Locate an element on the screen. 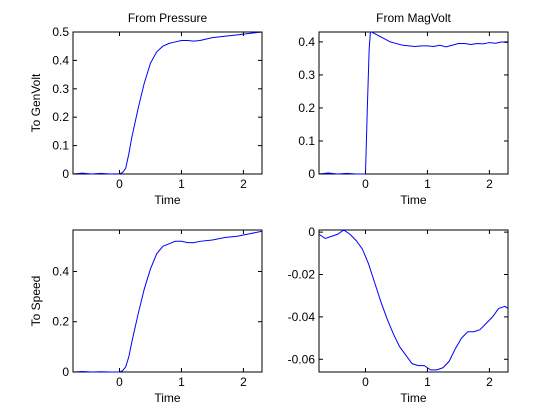 The width and height of the screenshot is (560, 420). y-axis-label: To Speed is located at coordinates (36, 301).